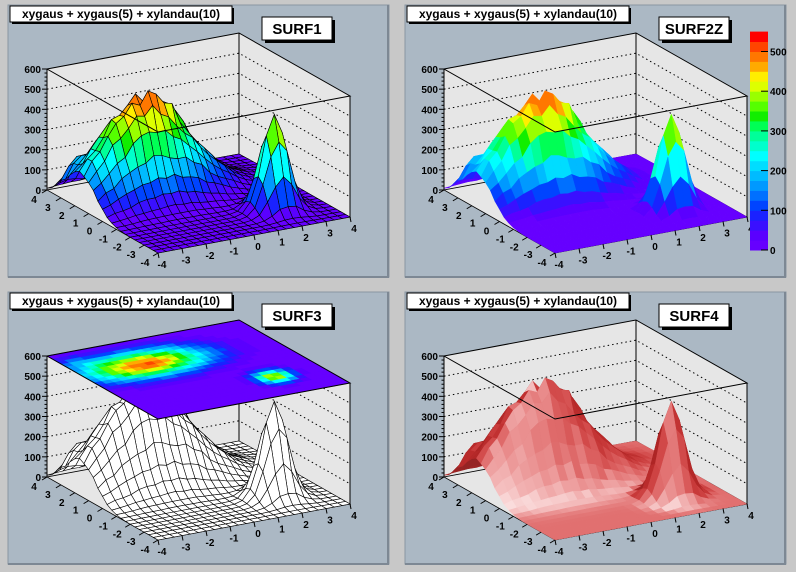  What do you see at coordinates (778, 172) in the screenshot?
I see `palette-tick-label: 200` at bounding box center [778, 172].